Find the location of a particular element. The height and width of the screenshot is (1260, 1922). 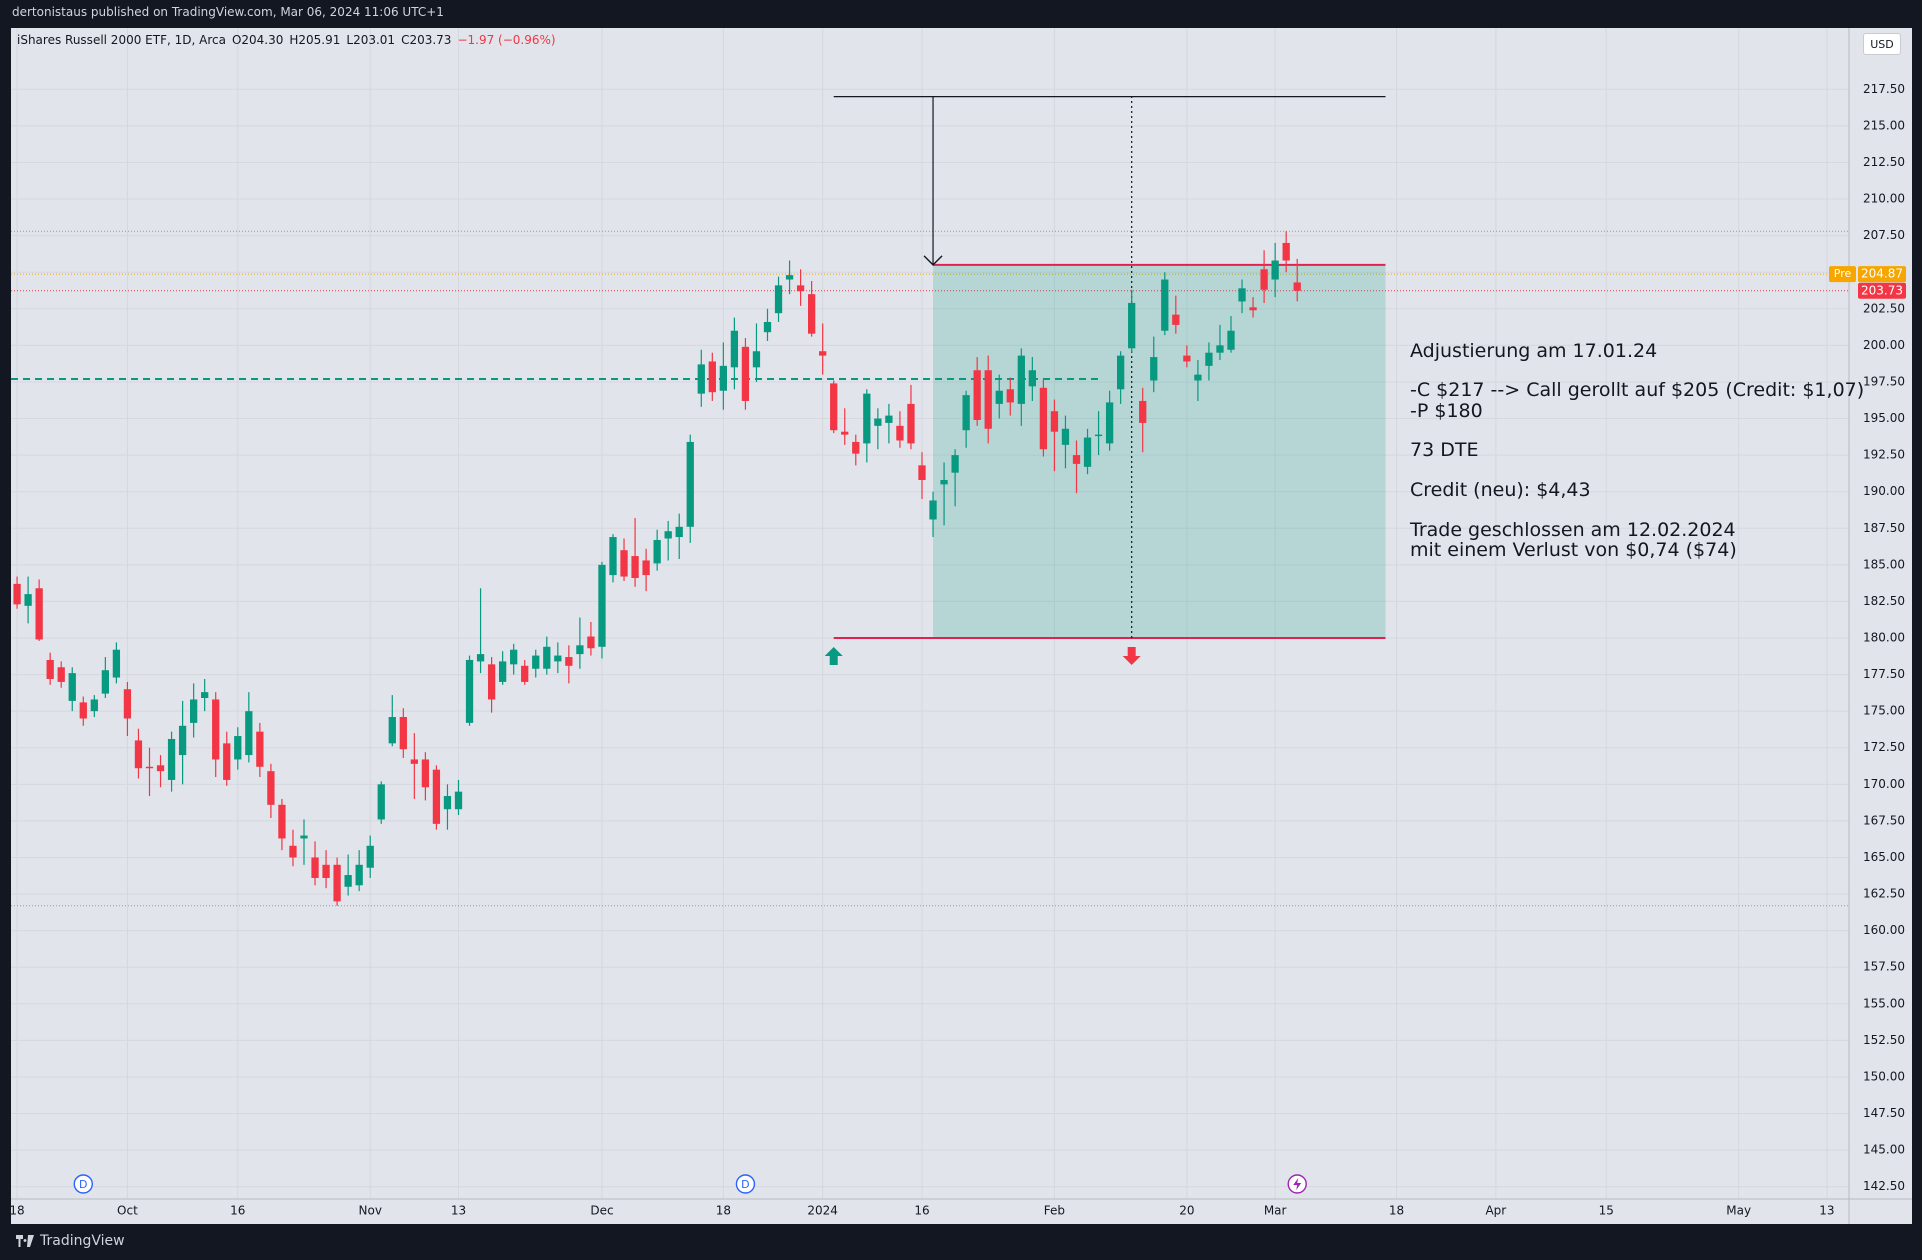

x-tick-label: 20 is located at coordinates (1186, 1211).